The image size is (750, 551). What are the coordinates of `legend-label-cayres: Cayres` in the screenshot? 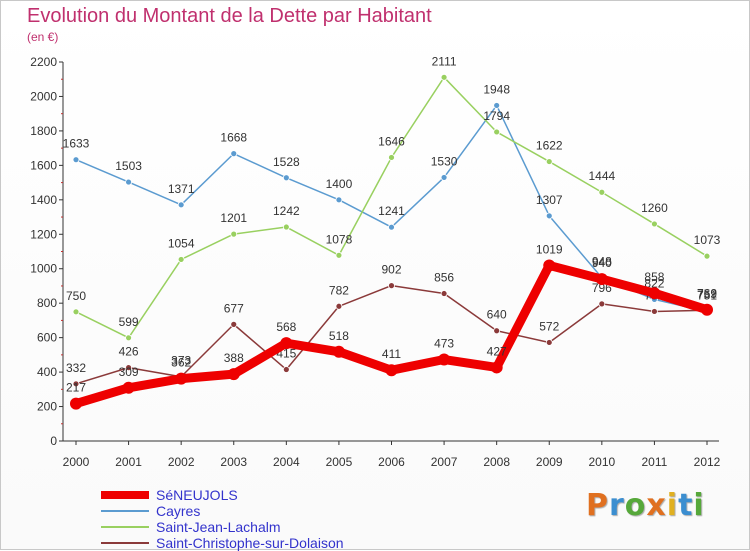 It's located at (178, 511).